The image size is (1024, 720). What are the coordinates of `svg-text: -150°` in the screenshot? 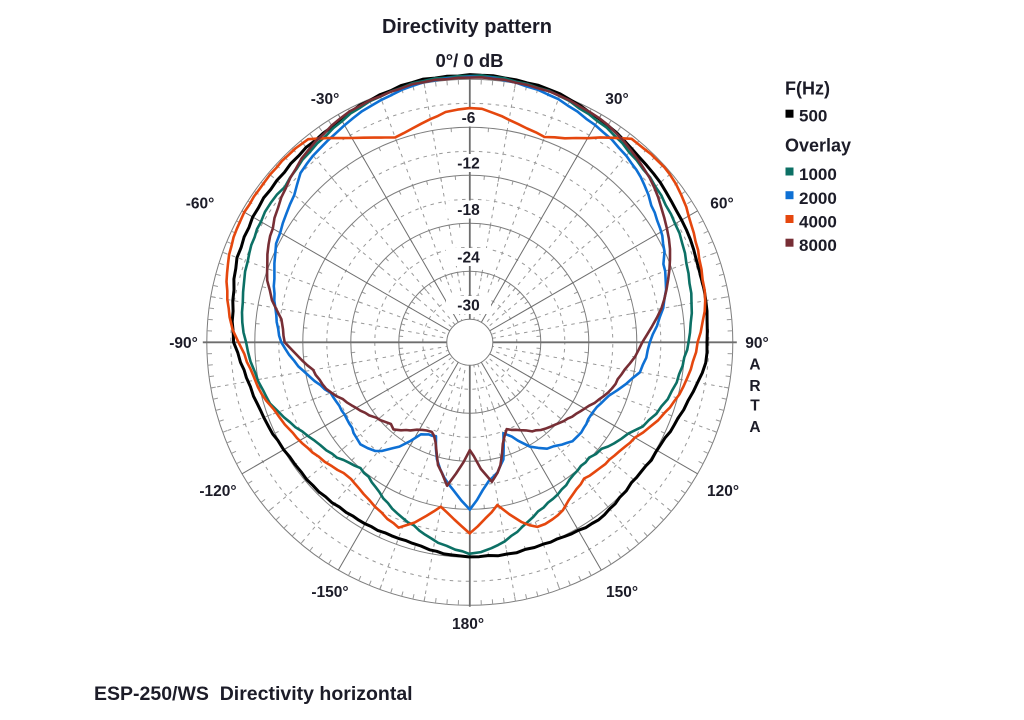 It's located at (329, 592).